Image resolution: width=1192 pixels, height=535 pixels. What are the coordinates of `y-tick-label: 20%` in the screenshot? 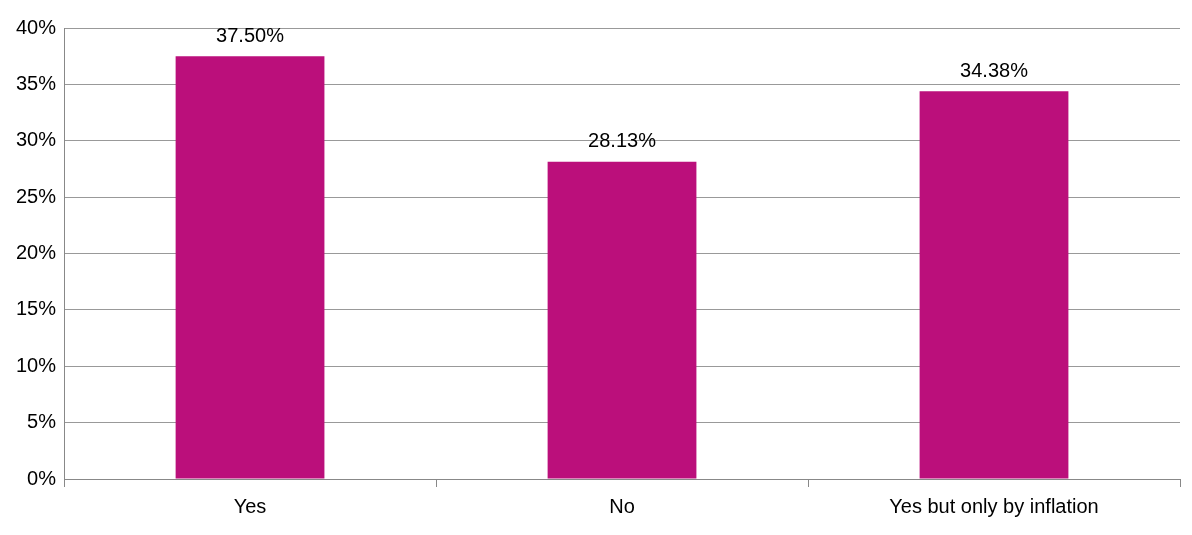 It's located at (36, 252).